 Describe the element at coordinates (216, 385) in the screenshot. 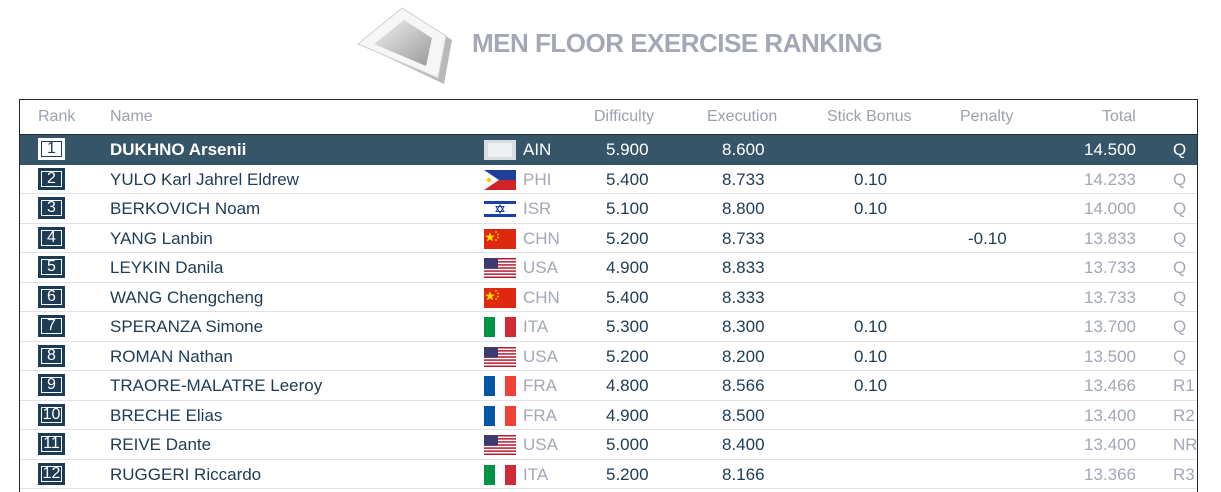

I see `athlete-name: TRAORE-MALATRE Leeroy` at that location.